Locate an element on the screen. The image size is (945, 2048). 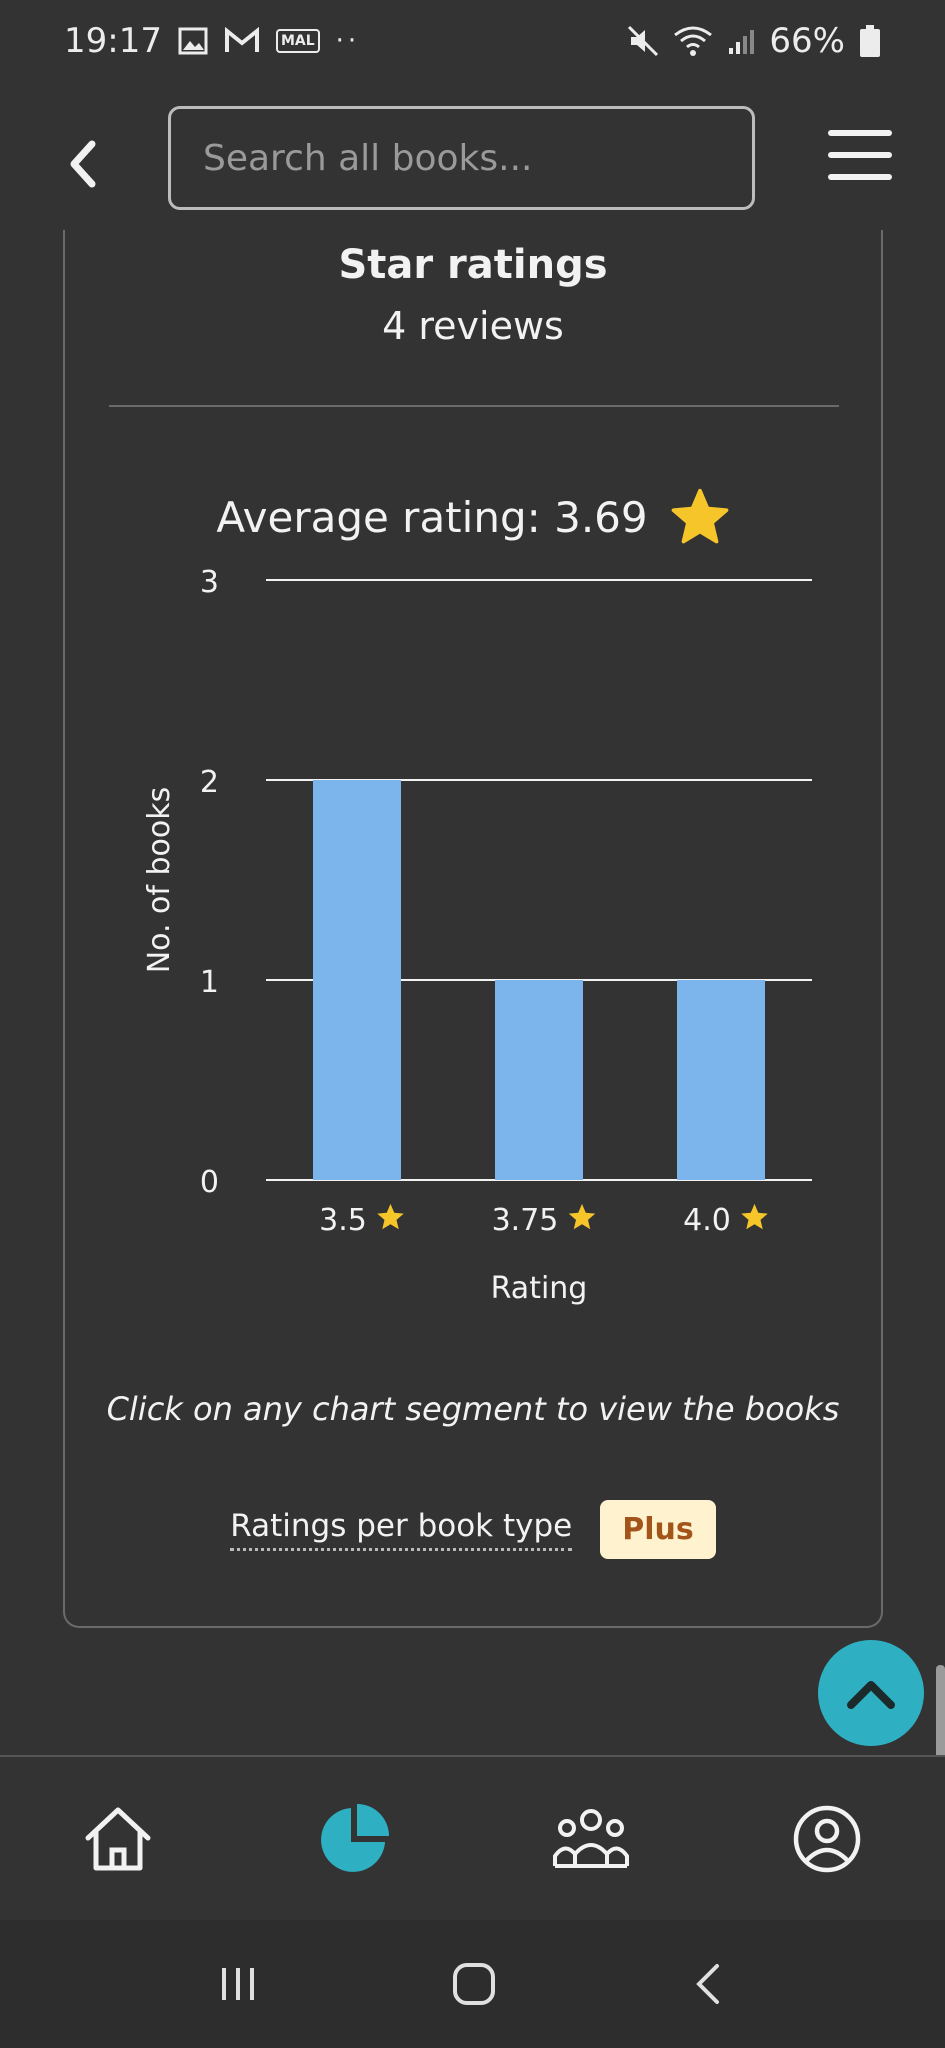
recent-apps-icon is located at coordinates (238, 1984).